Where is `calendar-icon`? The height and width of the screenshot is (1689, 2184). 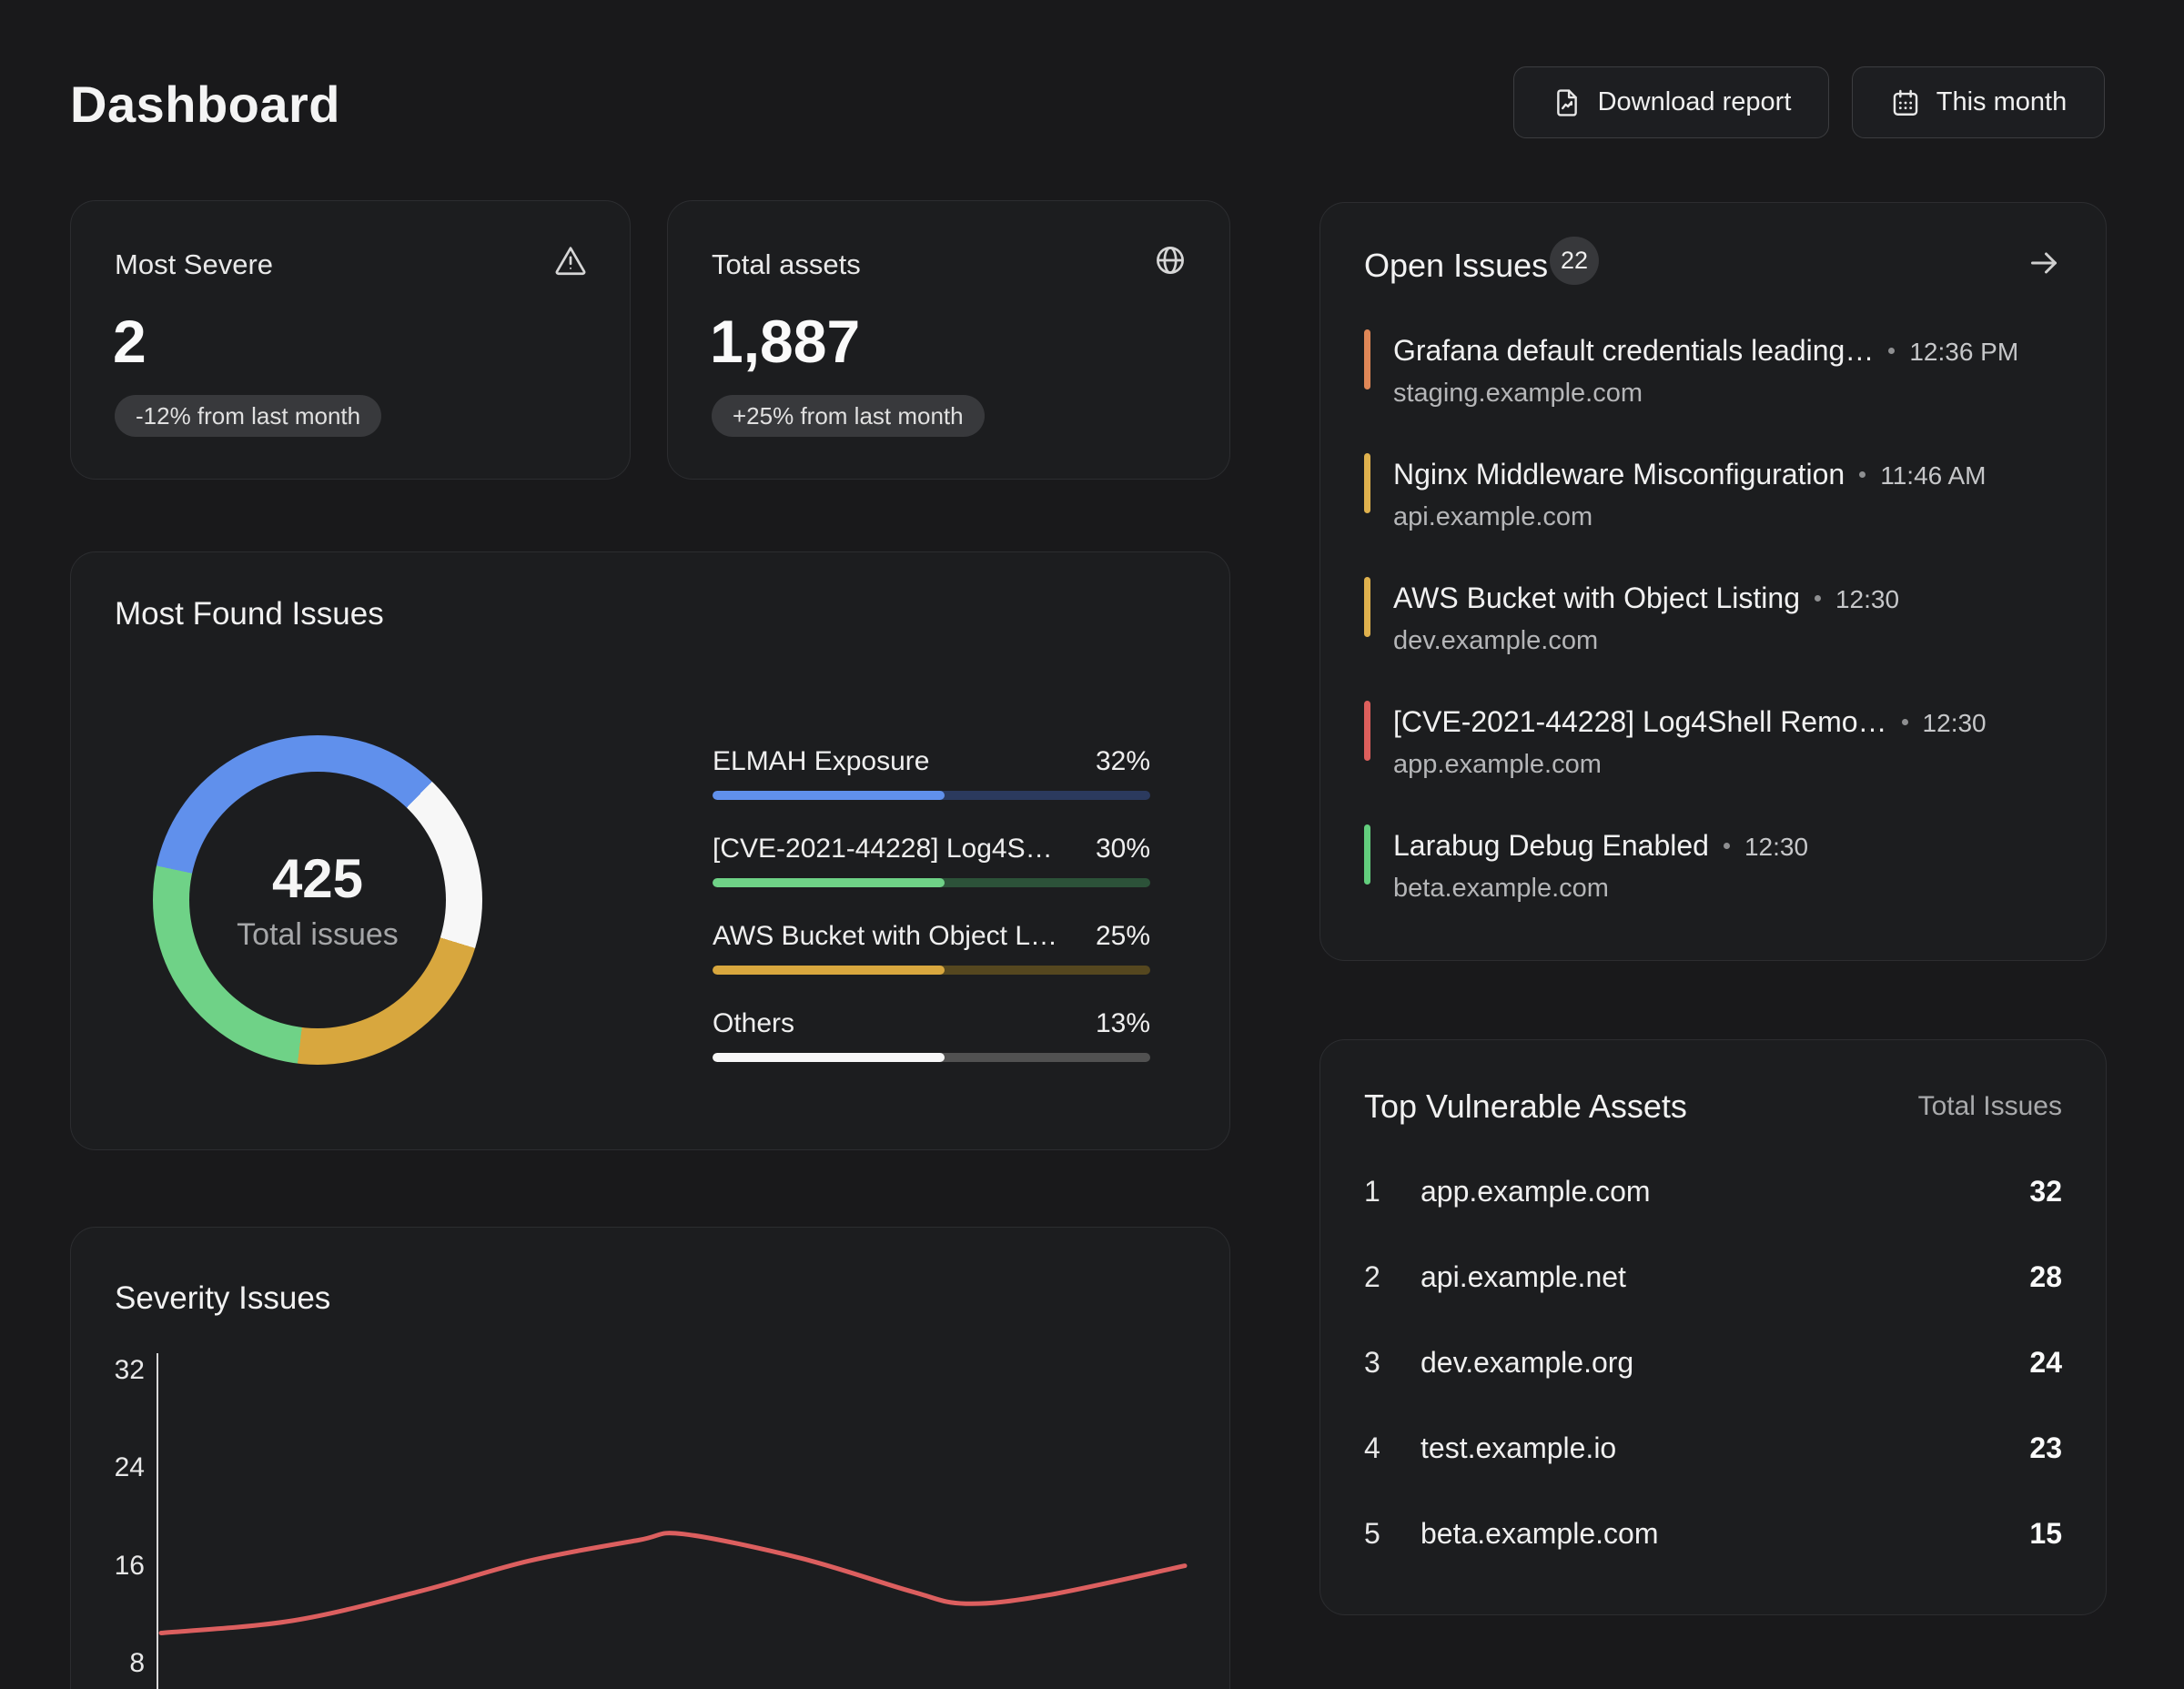
calendar-icon is located at coordinates (1906, 102).